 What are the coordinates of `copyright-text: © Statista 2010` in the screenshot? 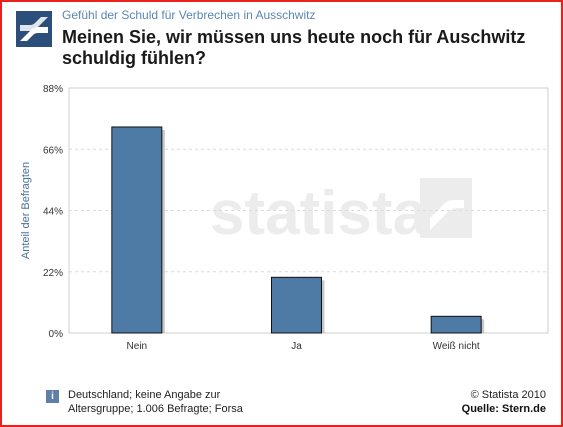 It's located at (508, 395).